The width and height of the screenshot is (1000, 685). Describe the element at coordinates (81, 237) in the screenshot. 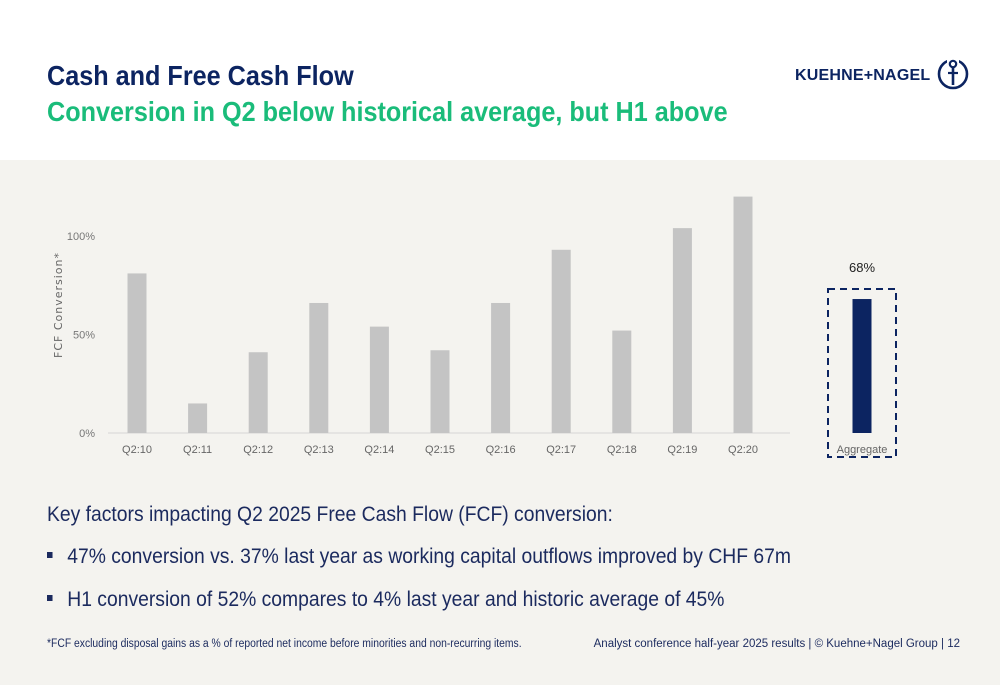

I see `y-tick-label: 100%` at that location.